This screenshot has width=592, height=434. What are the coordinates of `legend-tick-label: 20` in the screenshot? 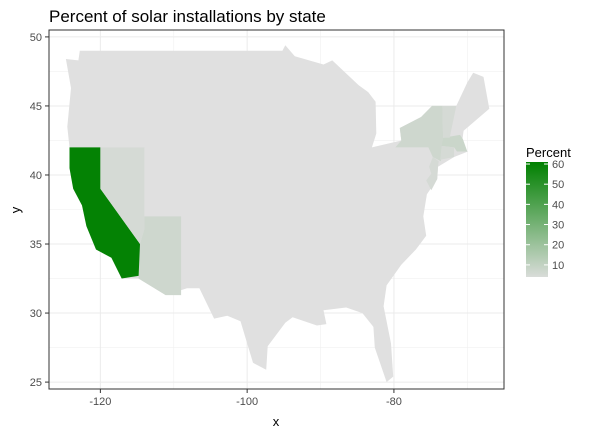 It's located at (558, 246).